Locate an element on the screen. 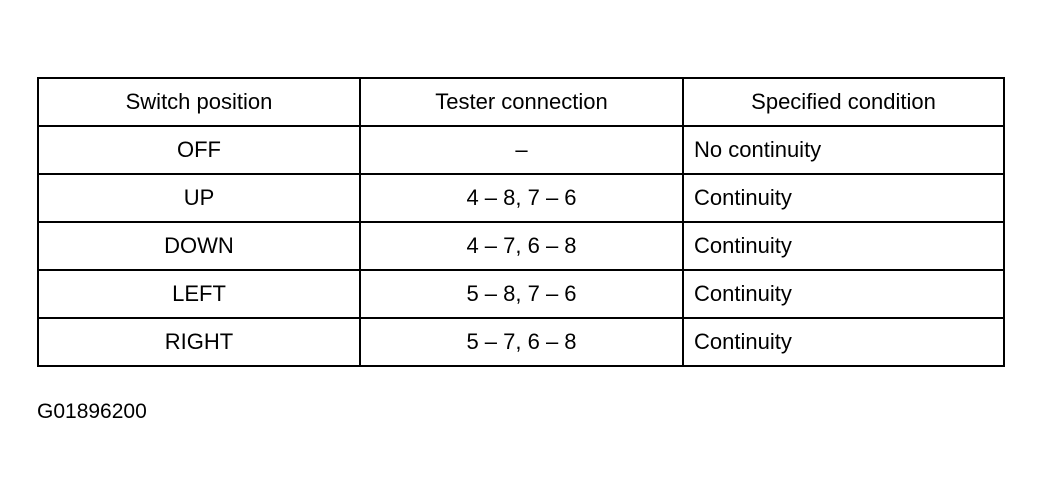  specified-condition: No continuity is located at coordinates (843, 150).